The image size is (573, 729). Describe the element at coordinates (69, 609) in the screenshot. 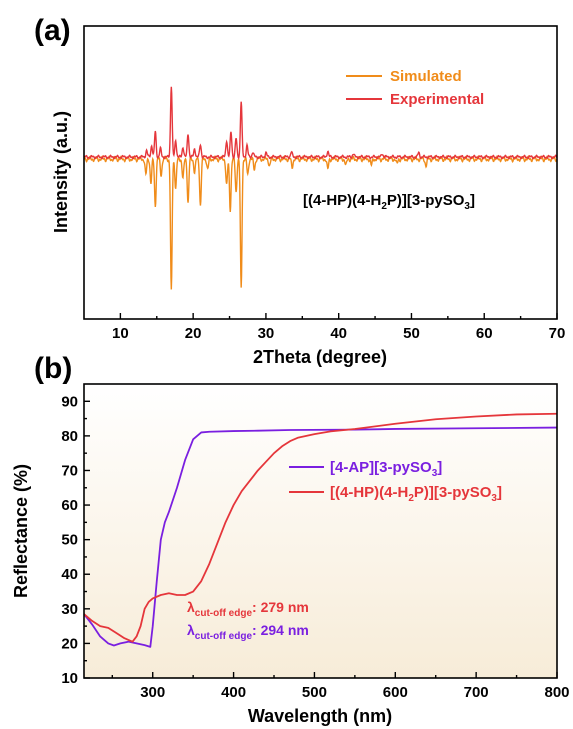

I see `panel-b-y-tick-label: 30` at that location.